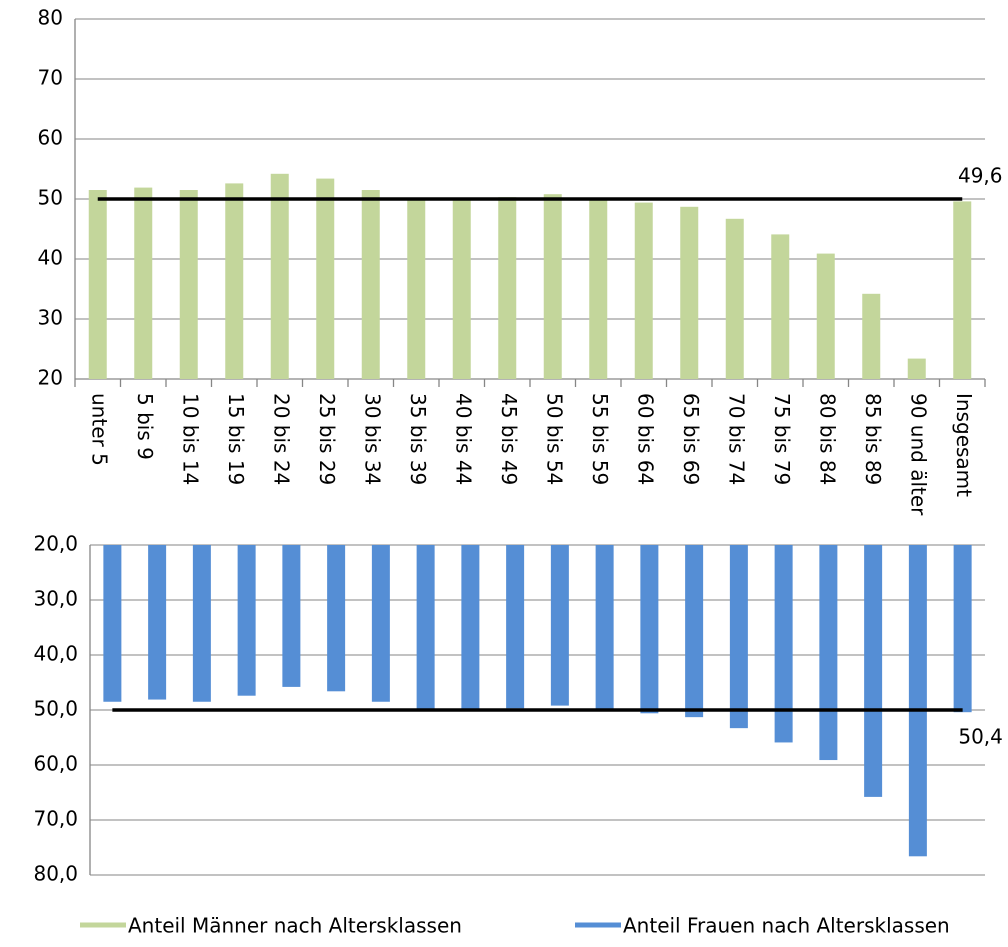 The width and height of the screenshot is (1008, 947). I want to click on x-tick-label: 90 und älter, so click(918, 454).